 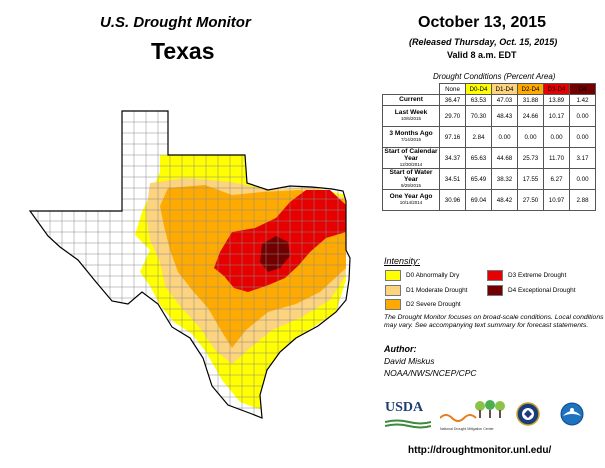 What do you see at coordinates (411, 119) in the screenshot?
I see `row-date: 10/6/2015` at bounding box center [411, 119].